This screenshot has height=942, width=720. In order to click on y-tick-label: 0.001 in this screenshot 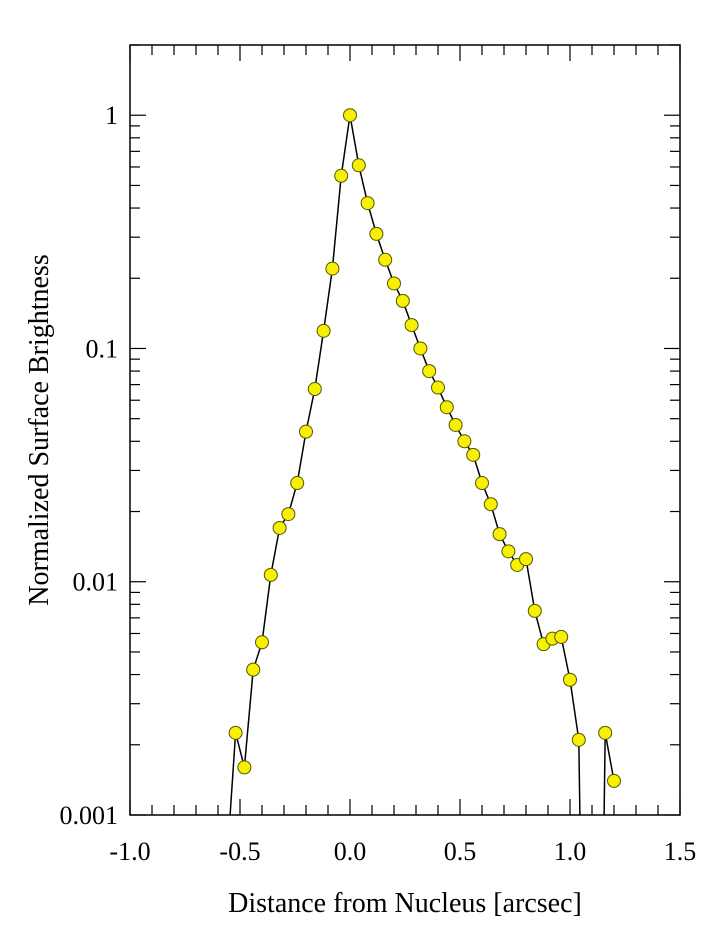, I will do `click(89, 815)`.